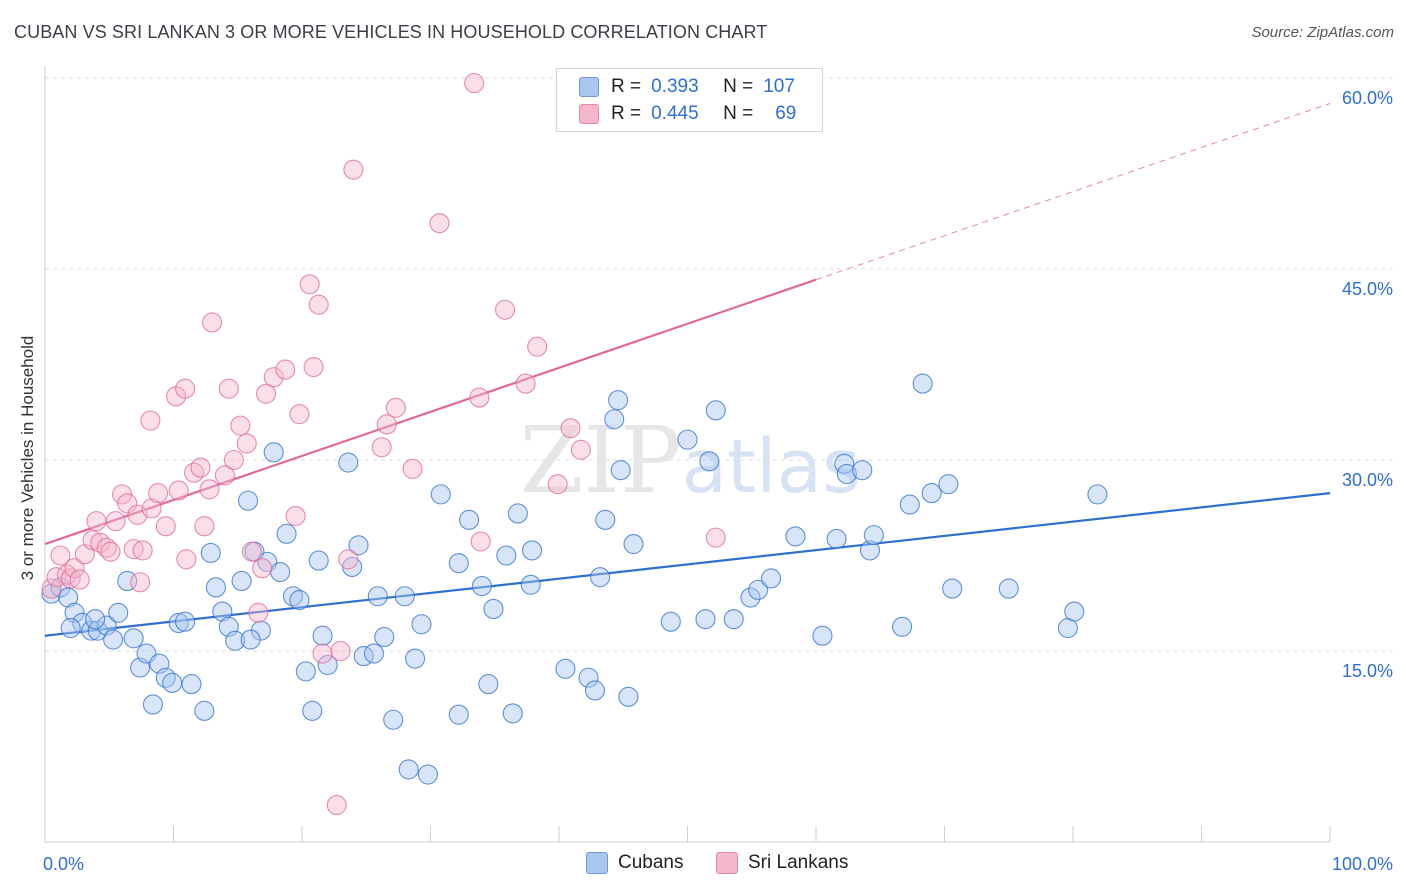  What do you see at coordinates (589, 87) in the screenshot?
I see `cubans-swatch` at bounding box center [589, 87].